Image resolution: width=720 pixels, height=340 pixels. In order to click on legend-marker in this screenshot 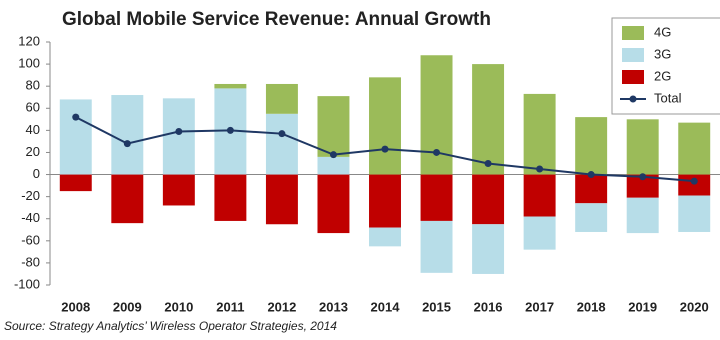, I will do `click(633, 99)`.